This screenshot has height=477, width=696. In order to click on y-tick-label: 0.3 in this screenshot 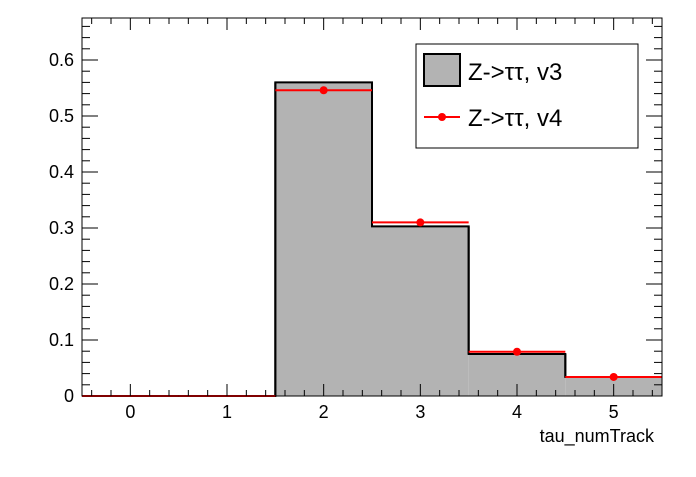, I will do `click(61, 228)`.